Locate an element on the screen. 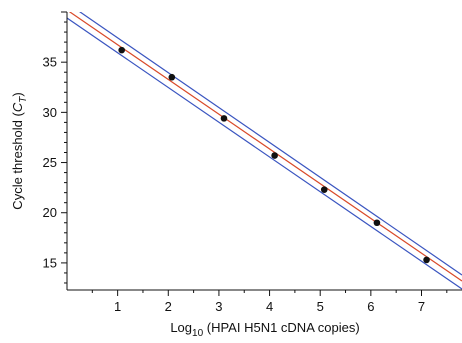 This screenshot has height=343, width=462. y-tick-label: 20 is located at coordinates (50, 212).